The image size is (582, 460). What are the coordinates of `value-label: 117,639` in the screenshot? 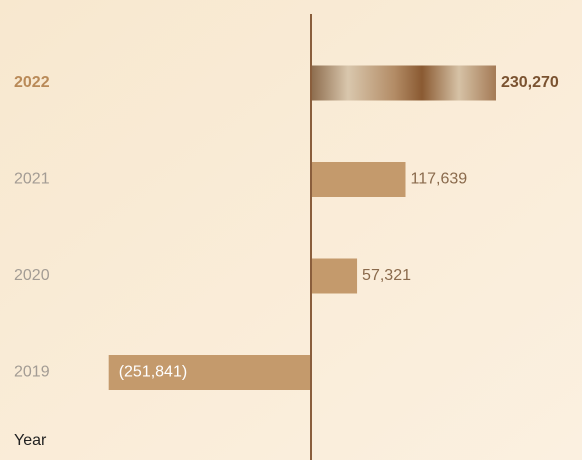 It's located at (439, 179).